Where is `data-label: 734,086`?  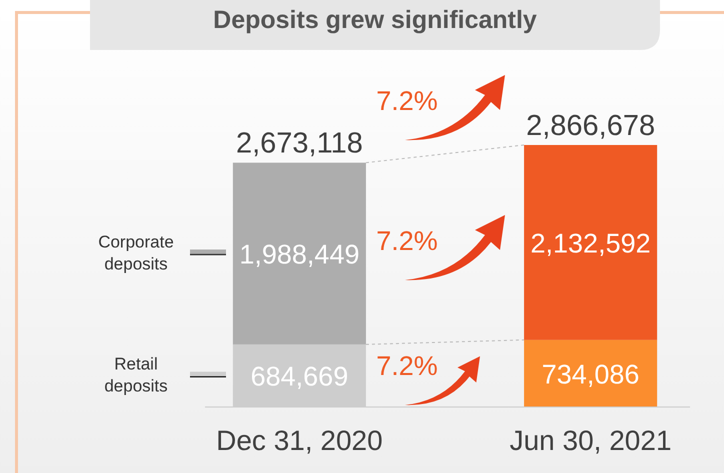
data-label: 734,086 is located at coordinates (591, 374).